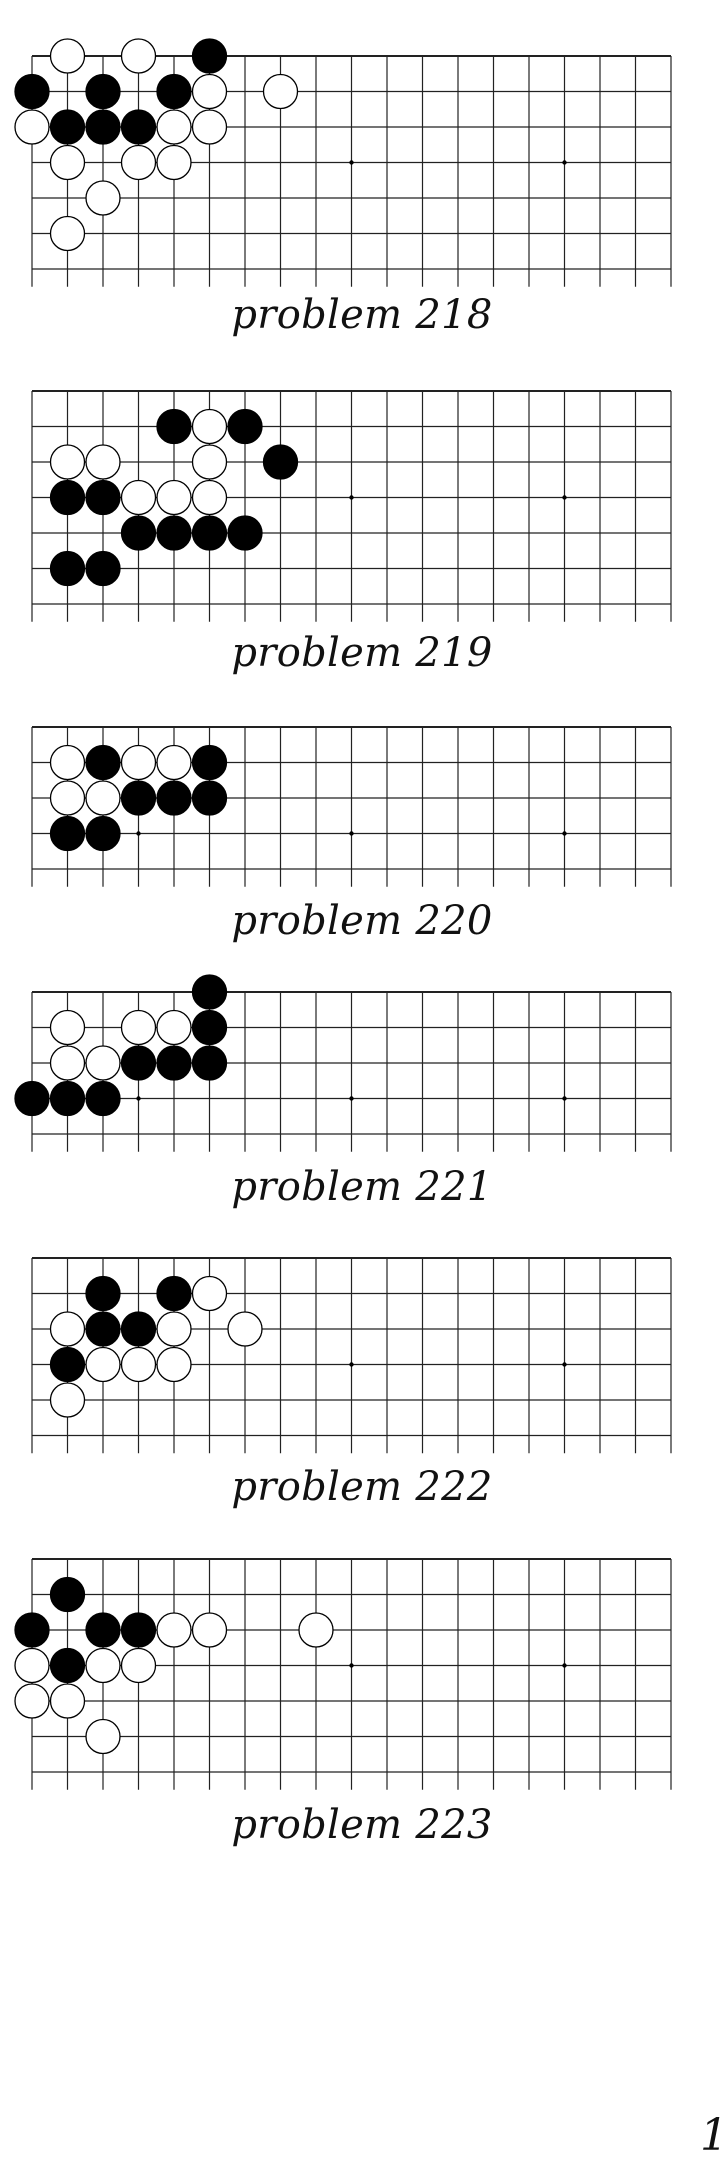  Describe the element at coordinates (362, 1825) in the screenshot. I see `problem-223-caption: problem 223` at that location.